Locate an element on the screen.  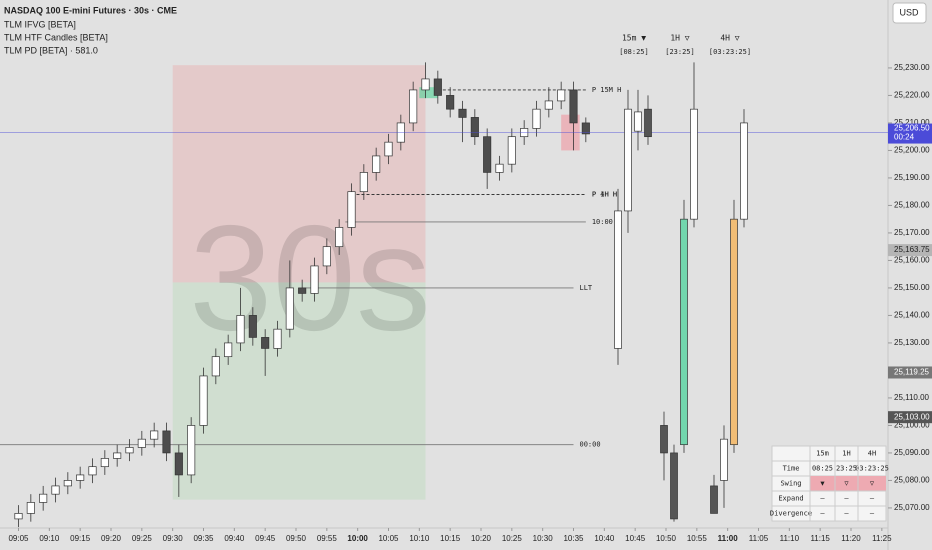
x-tick-label: 10:45 is located at coordinates (635, 538).